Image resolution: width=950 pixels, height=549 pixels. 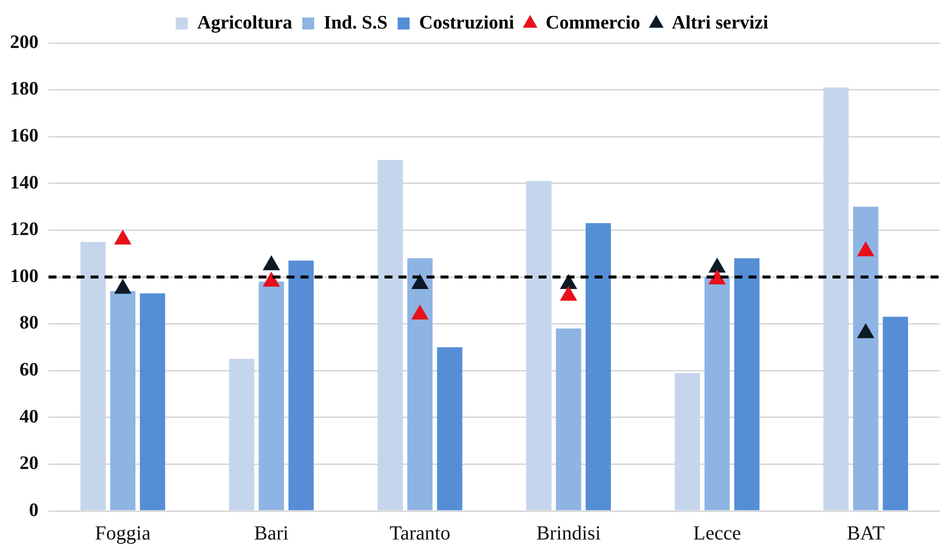 What do you see at coordinates (29, 370) in the screenshot?
I see `y-tick-label: 60` at bounding box center [29, 370].